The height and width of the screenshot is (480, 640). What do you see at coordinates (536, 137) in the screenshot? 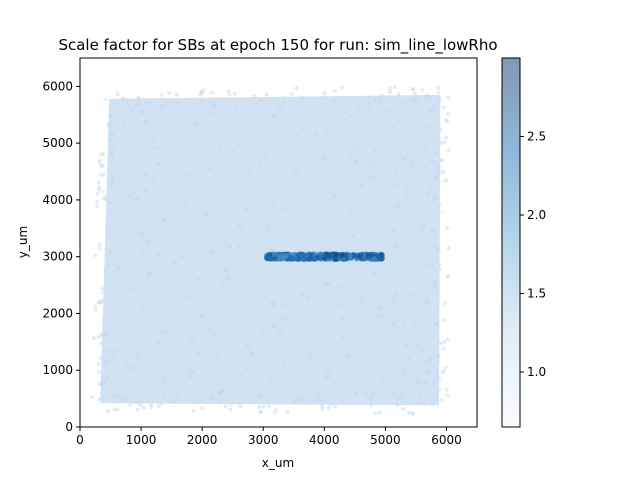
I see `colorbar-tick-label: 2.5` at bounding box center [536, 137].